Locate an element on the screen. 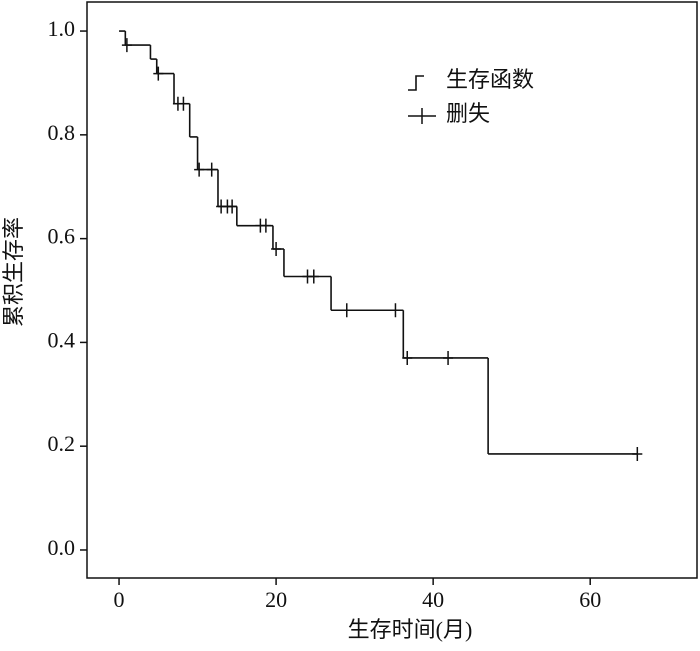 The width and height of the screenshot is (700, 651). y-axis-label: 累积生存率 is located at coordinates (13, 272).